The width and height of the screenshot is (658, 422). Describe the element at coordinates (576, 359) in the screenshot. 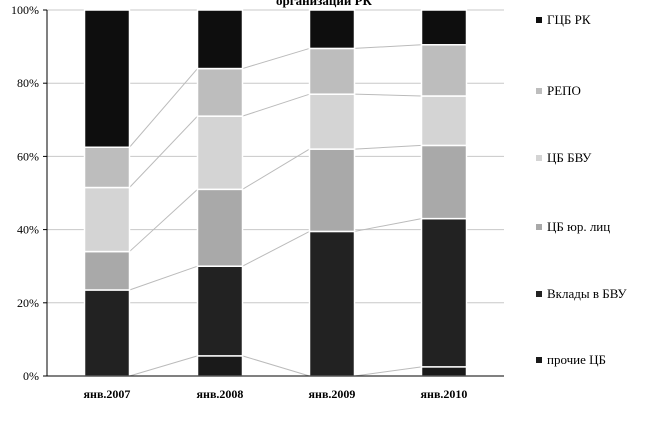

I see `legend-label: прочие ЦБ` at that location.